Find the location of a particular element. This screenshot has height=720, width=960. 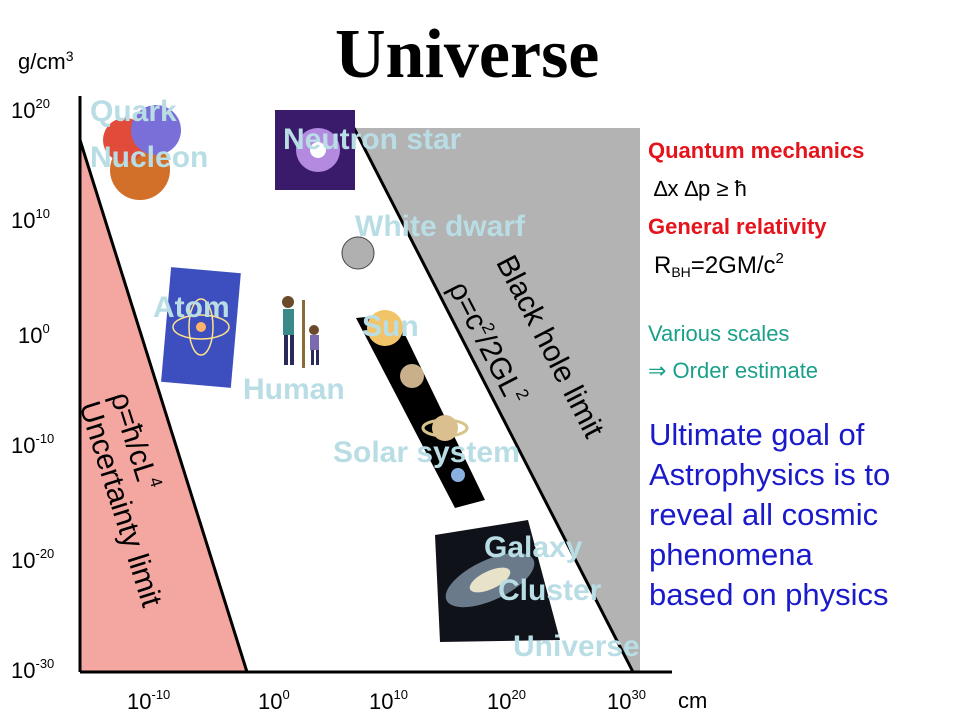

x-tick: 1030 is located at coordinates (626, 700).